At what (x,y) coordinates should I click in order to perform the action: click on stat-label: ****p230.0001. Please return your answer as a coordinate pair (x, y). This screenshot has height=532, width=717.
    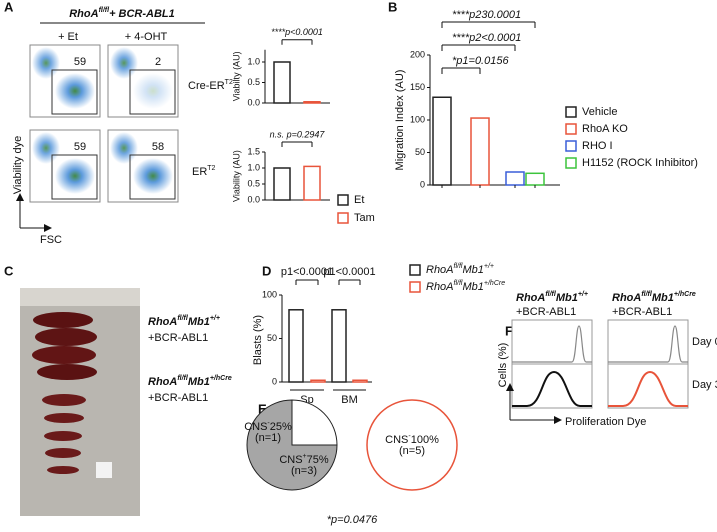
    Looking at the image, I should click on (486, 15).